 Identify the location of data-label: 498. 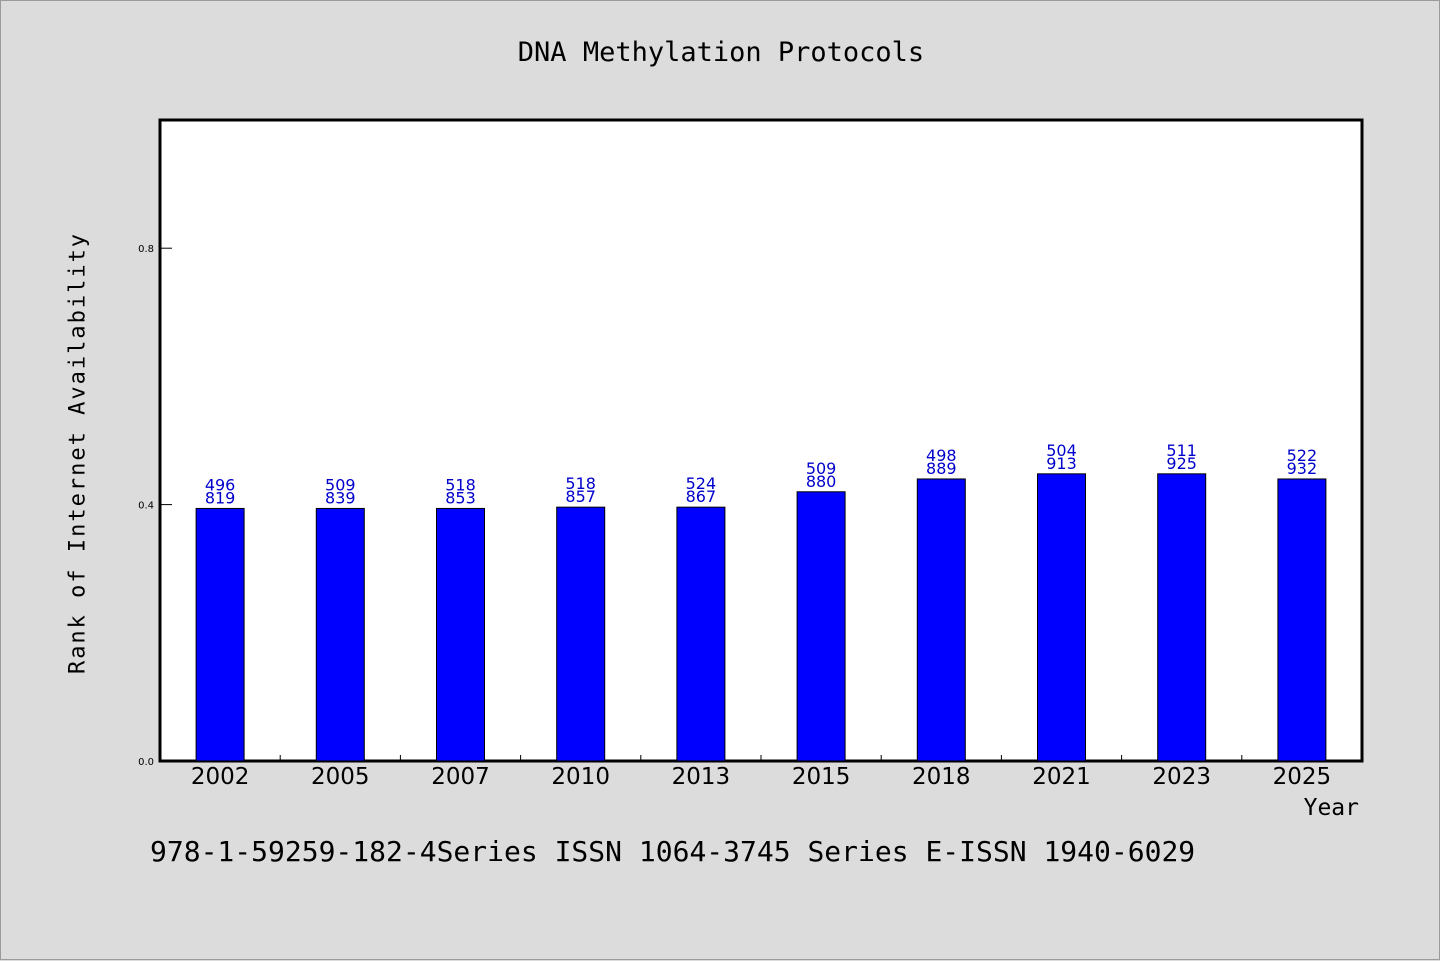
(941, 455).